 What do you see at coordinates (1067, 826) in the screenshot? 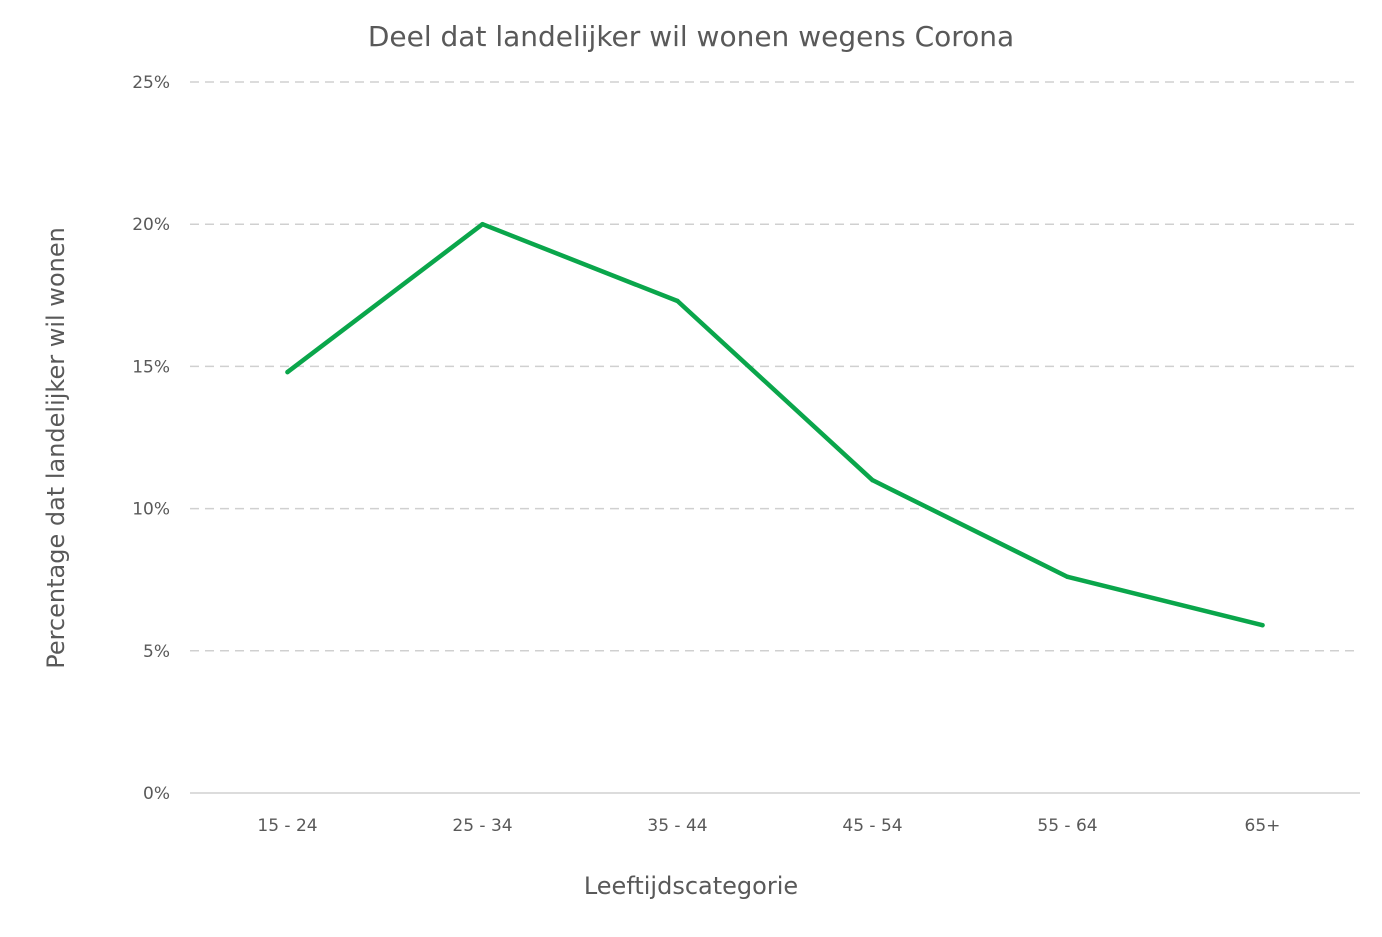
I see `x-tick-label: 55 - 64` at bounding box center [1067, 826].